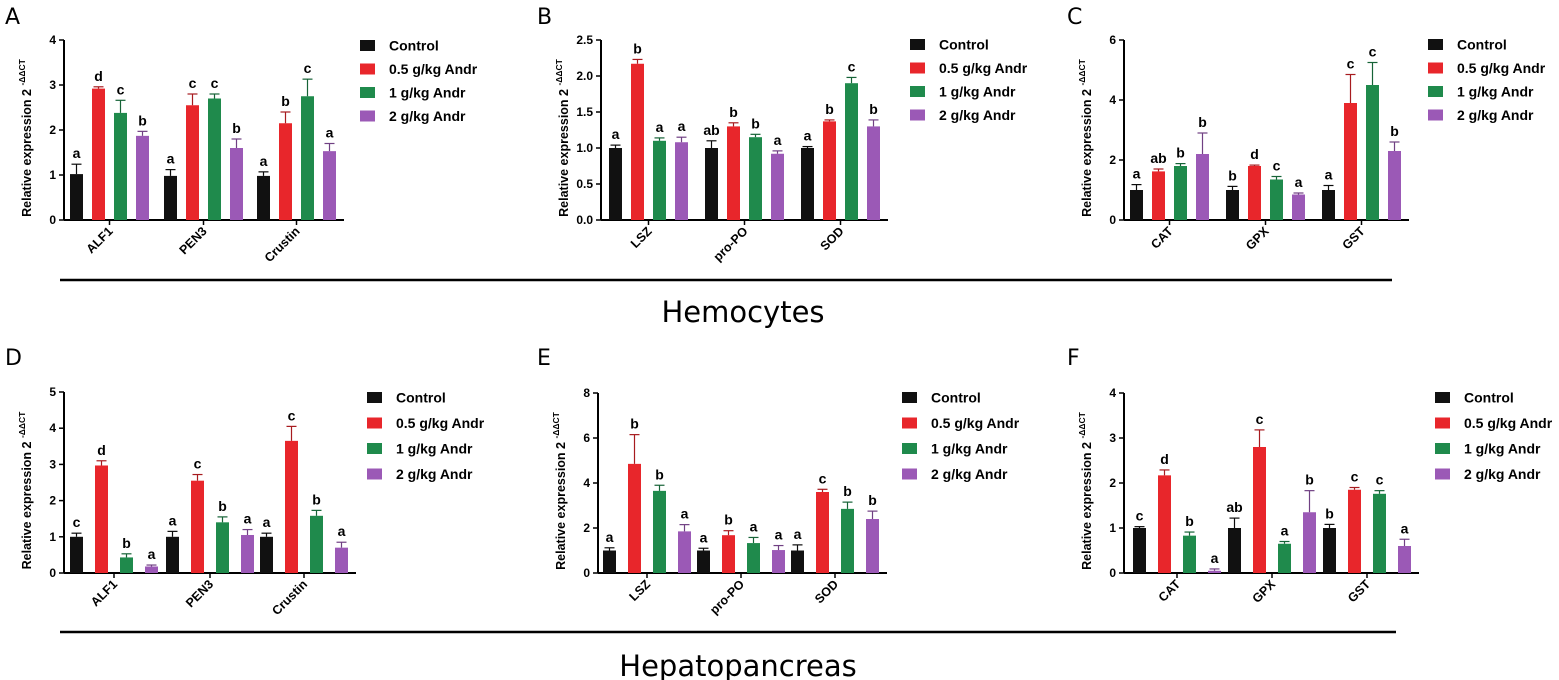  I want to click on legend-entry: 2 g/kg Andr, so click(969, 474).